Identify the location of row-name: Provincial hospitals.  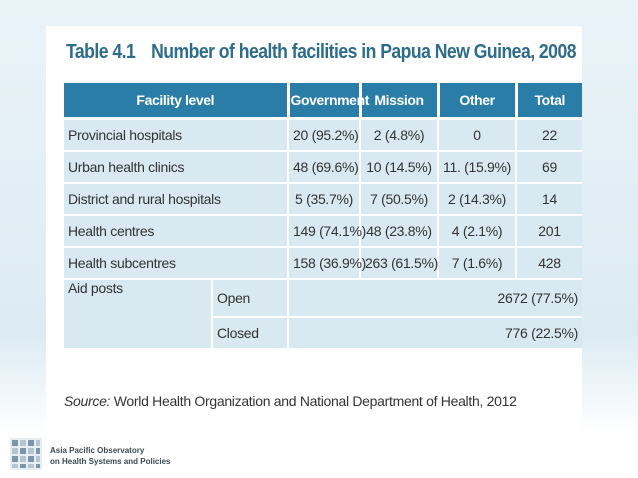
(177, 135).